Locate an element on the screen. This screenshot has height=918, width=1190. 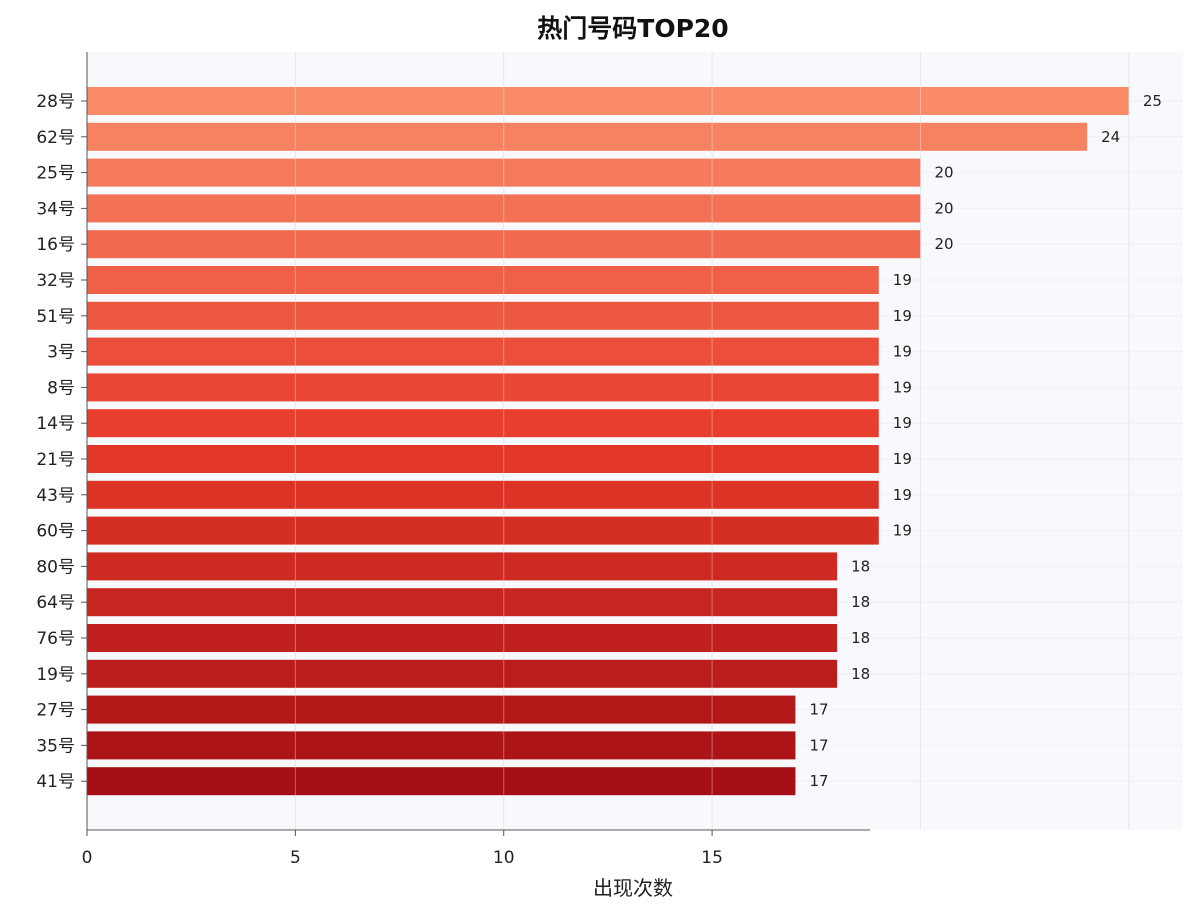
chart-title: 热门号码TOP20 is located at coordinates (632, 28).